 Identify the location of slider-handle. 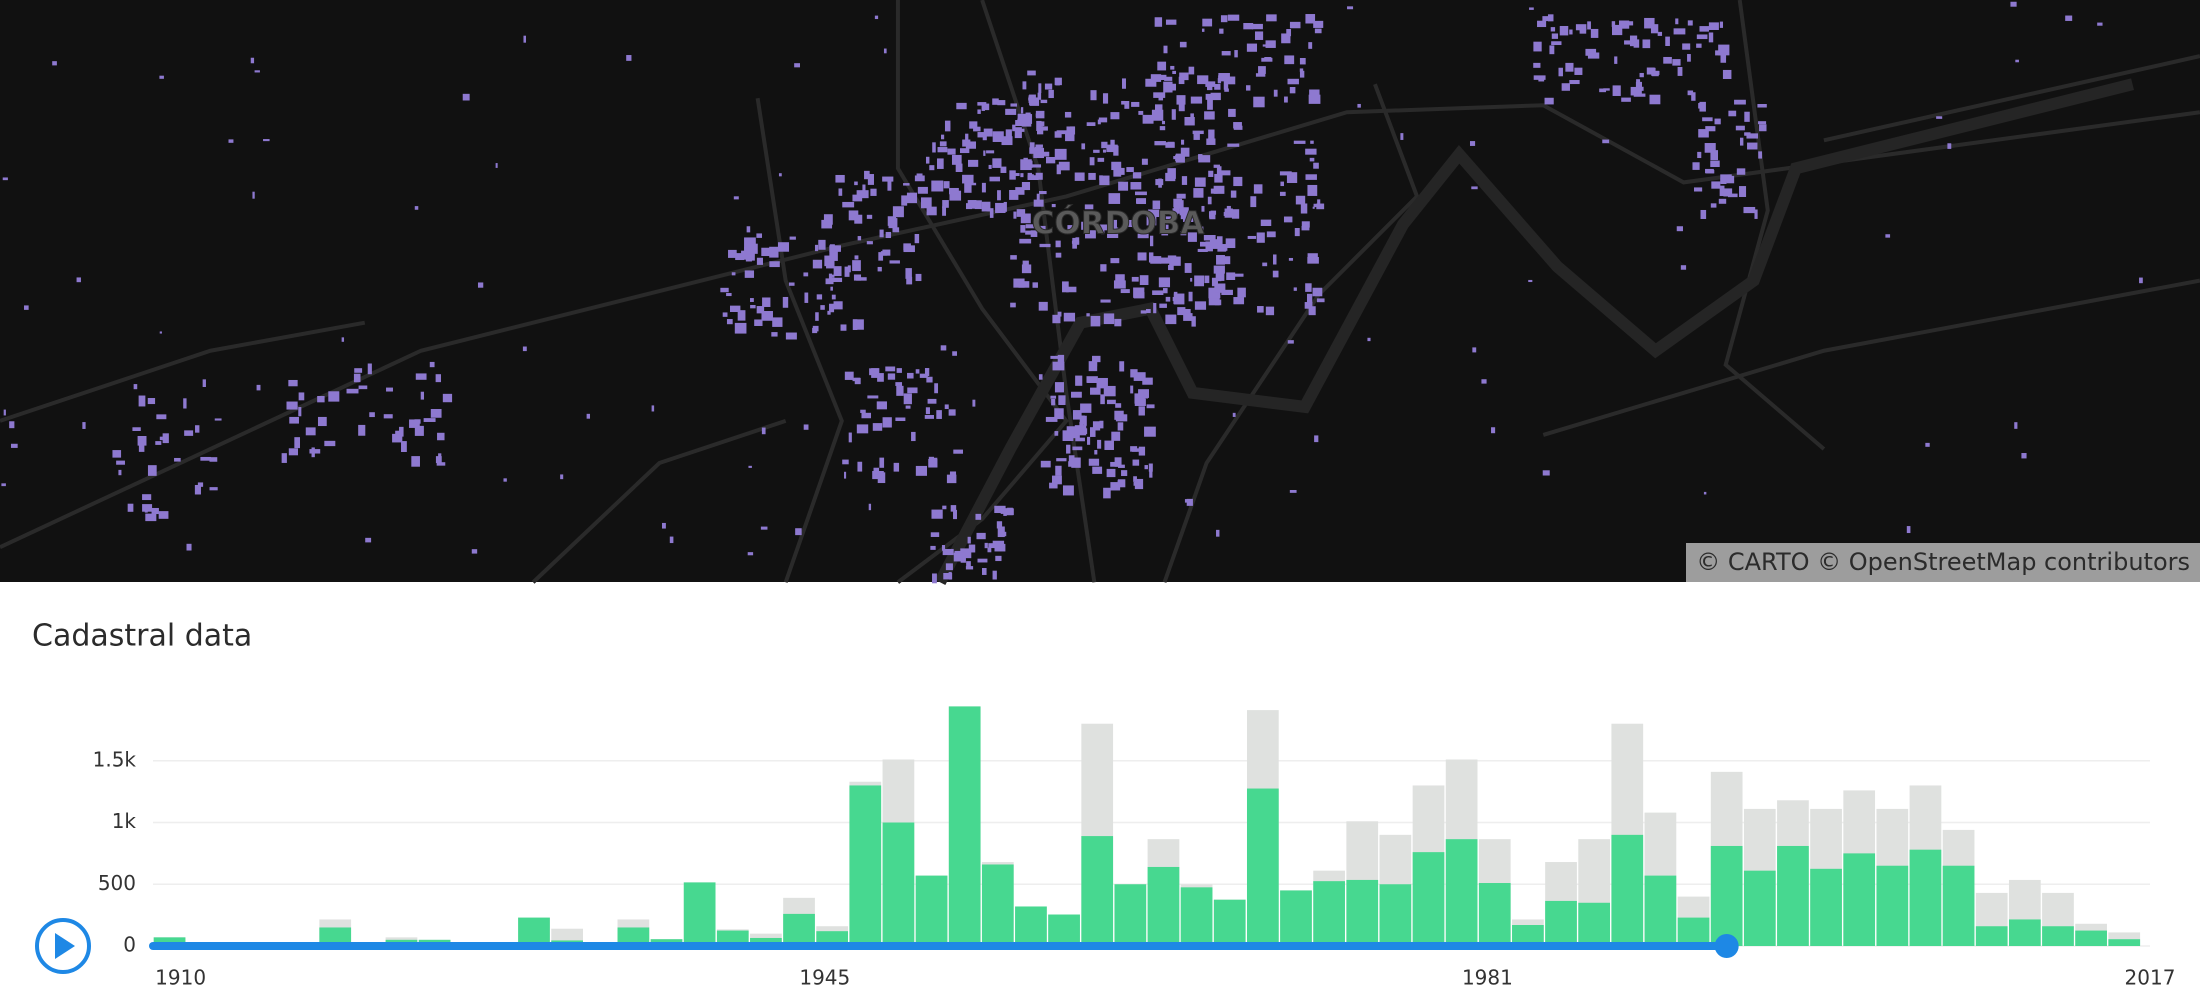
(1726, 946).